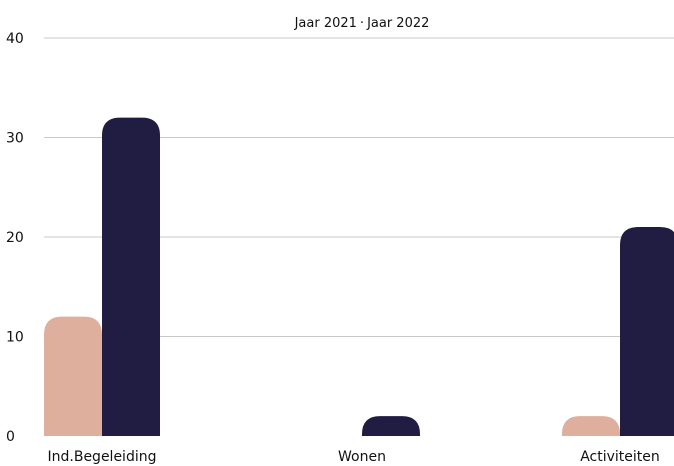  I want to click on y-tick-label-40: 40, so click(15, 39).